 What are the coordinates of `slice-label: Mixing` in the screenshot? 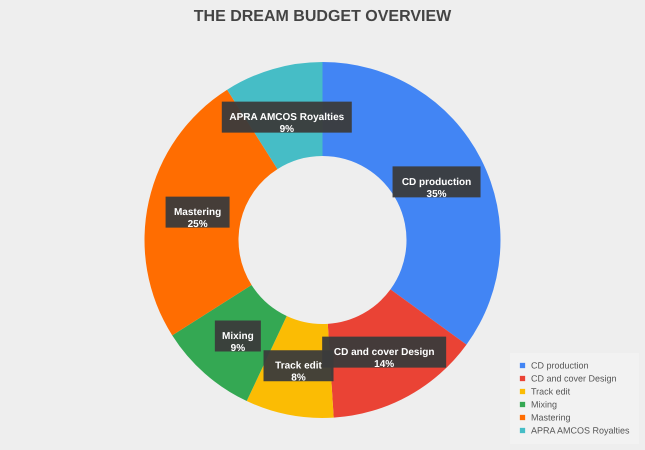 It's located at (238, 336).